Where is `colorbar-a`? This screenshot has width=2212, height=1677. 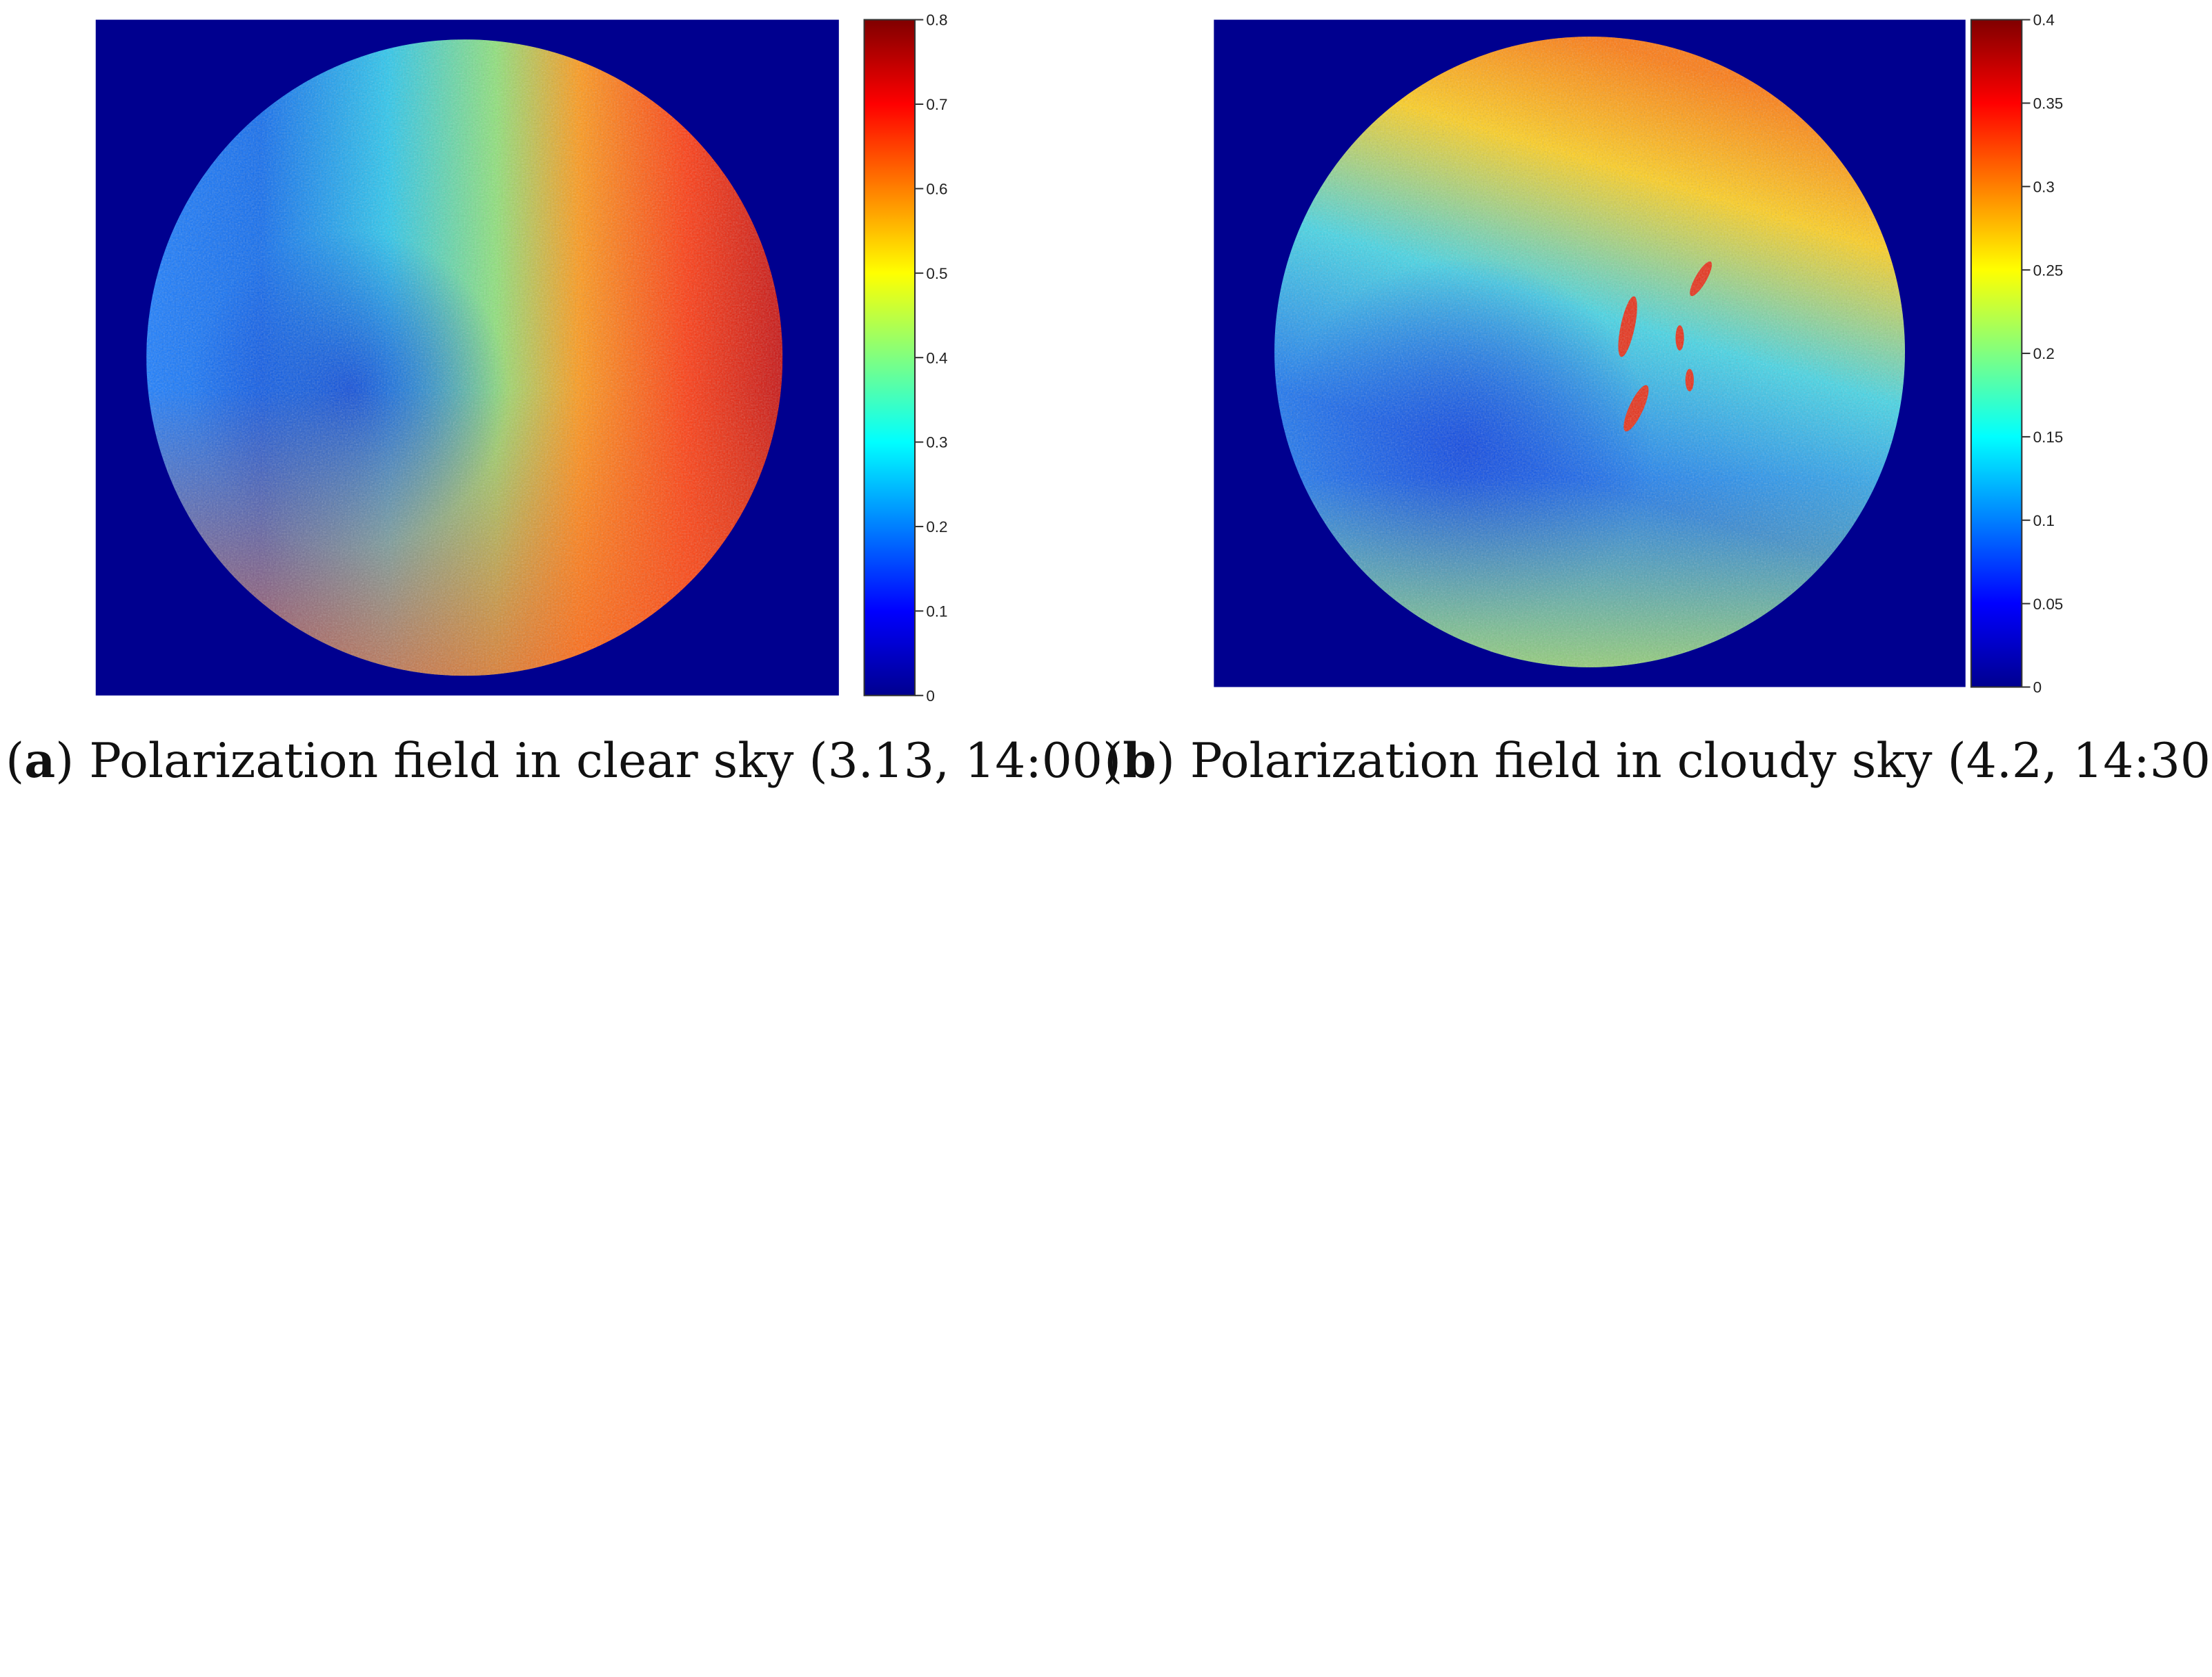 colorbar-a is located at coordinates (890, 357).